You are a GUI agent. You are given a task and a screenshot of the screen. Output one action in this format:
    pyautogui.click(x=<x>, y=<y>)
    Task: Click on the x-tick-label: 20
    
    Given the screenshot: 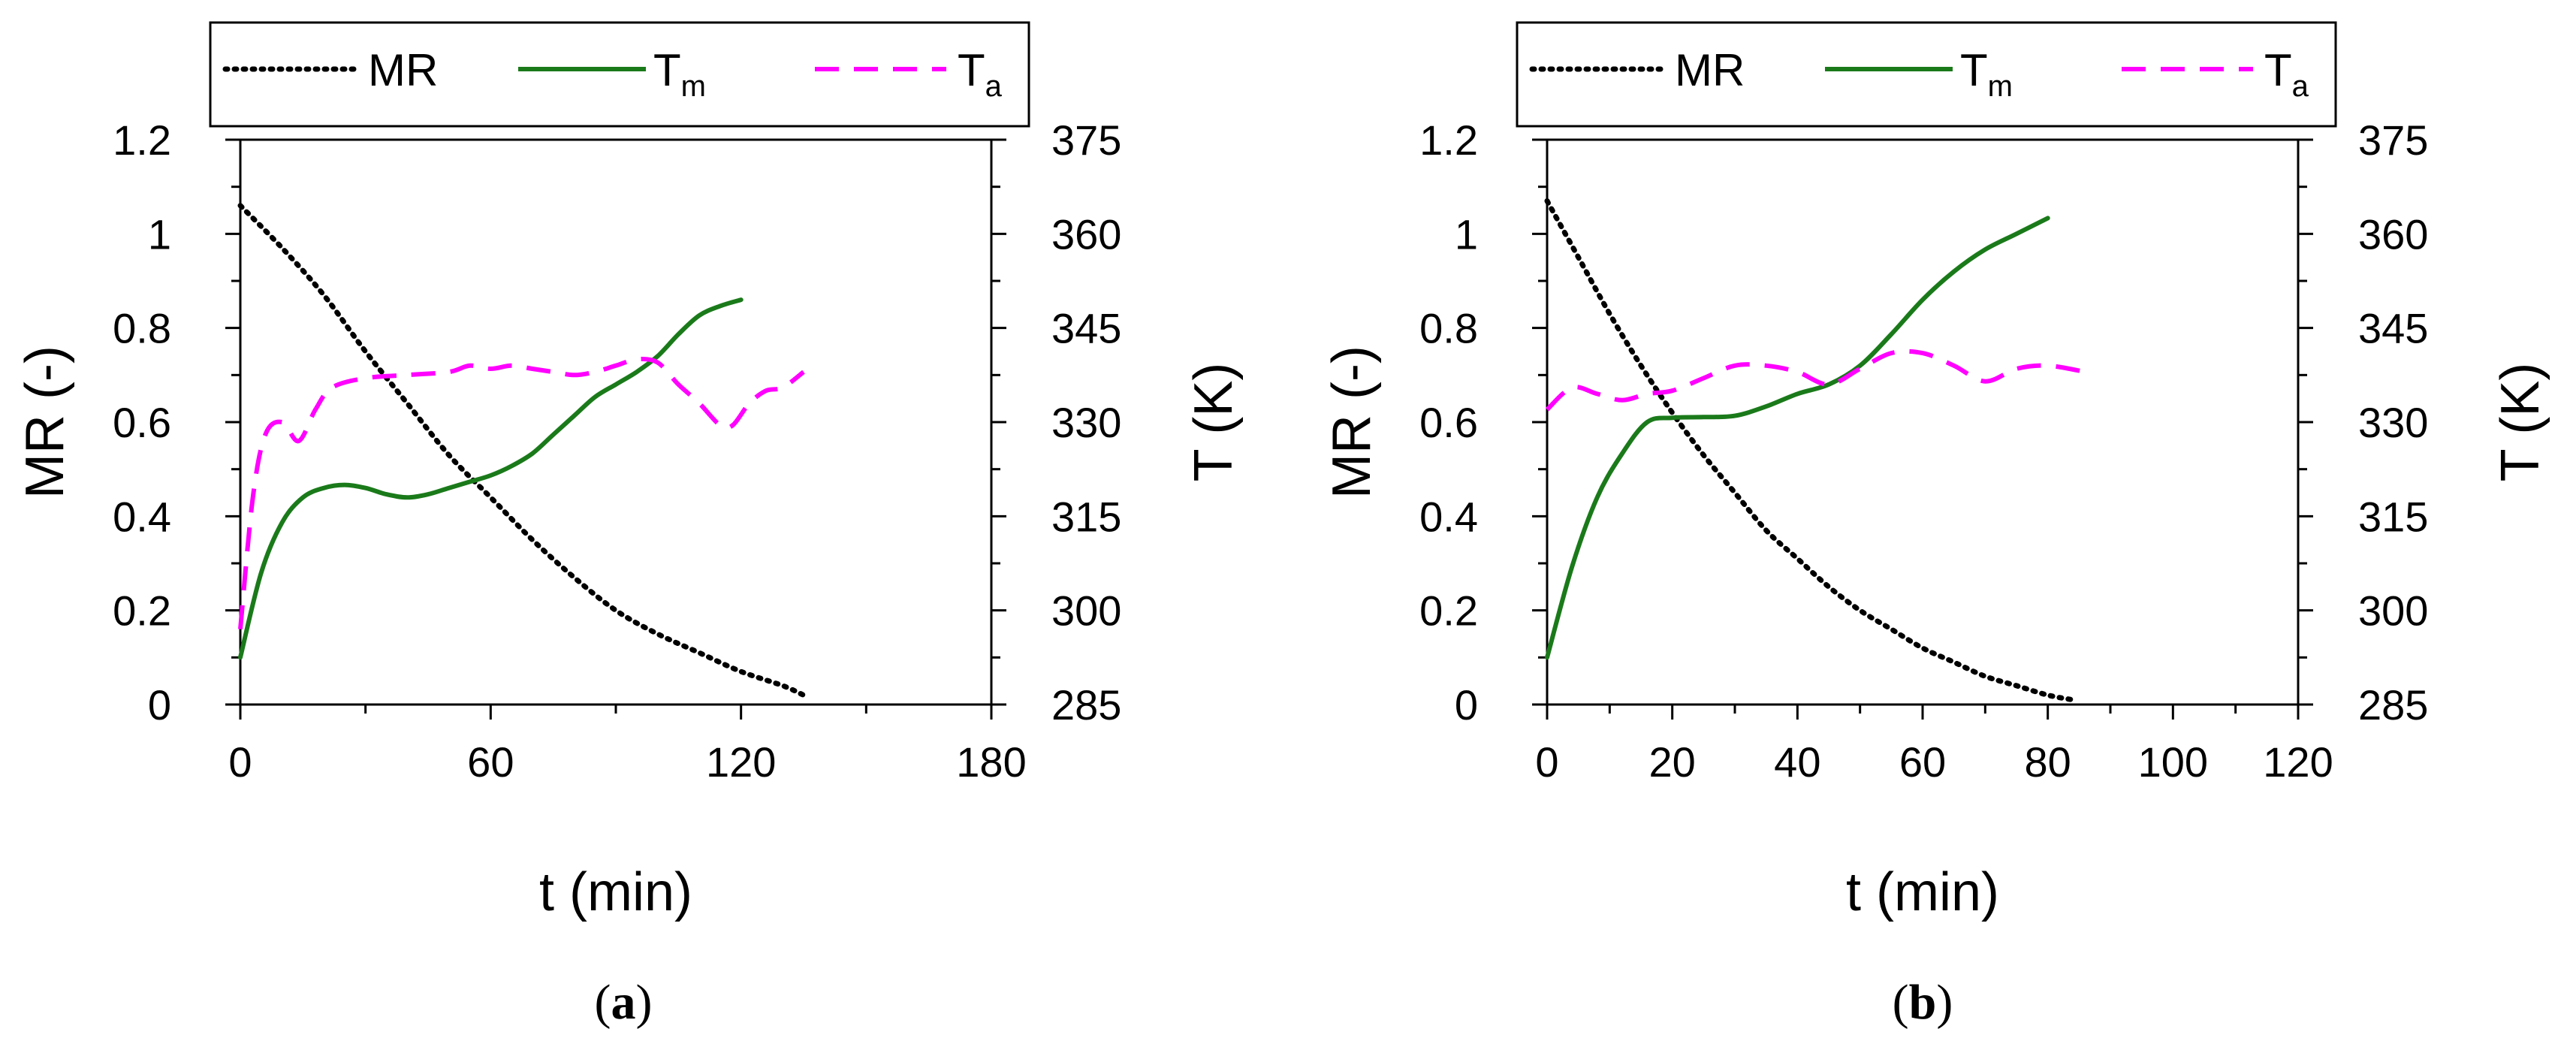 What is the action you would take?
    pyautogui.click(x=1672, y=762)
    